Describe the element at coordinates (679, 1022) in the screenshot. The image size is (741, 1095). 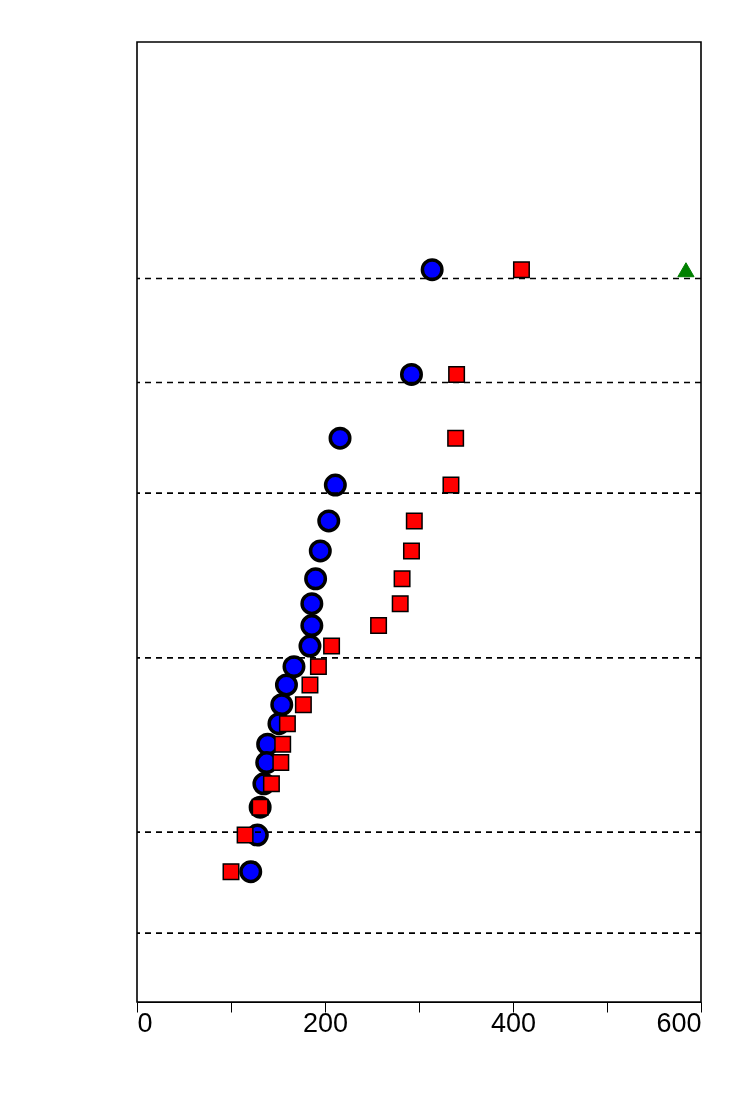
I see `x-tick-label: 600` at that location.